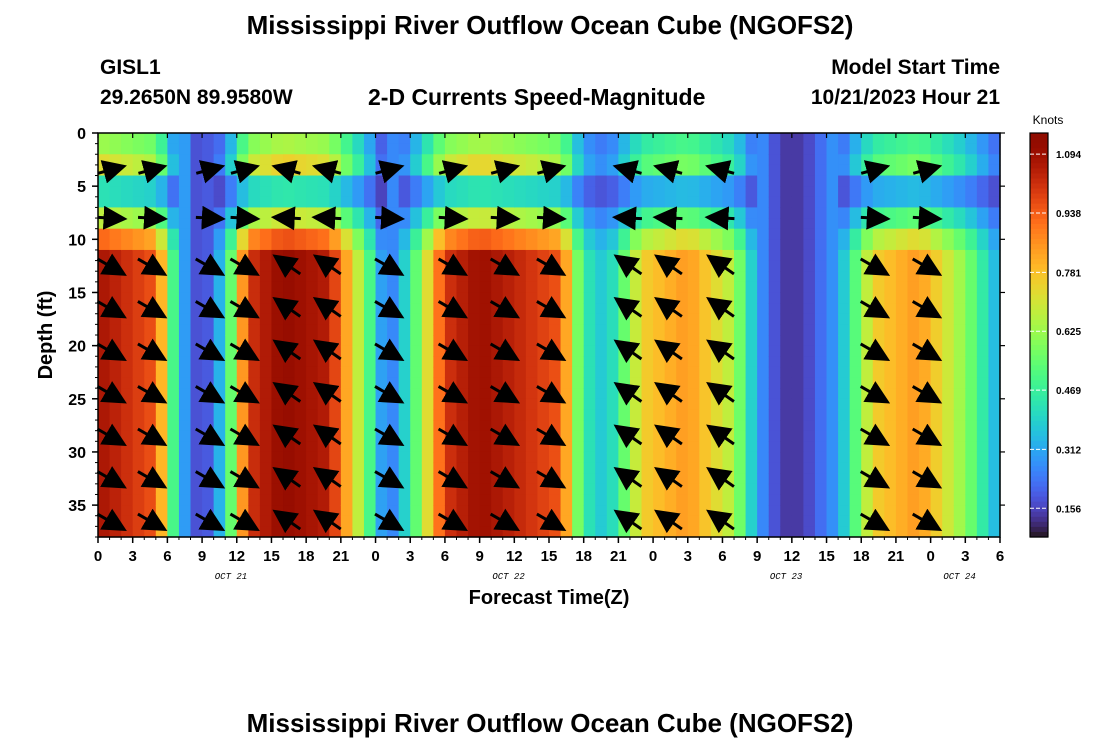 The height and width of the screenshot is (750, 1100). I want to click on y-tick-label: 30, so click(77, 453).